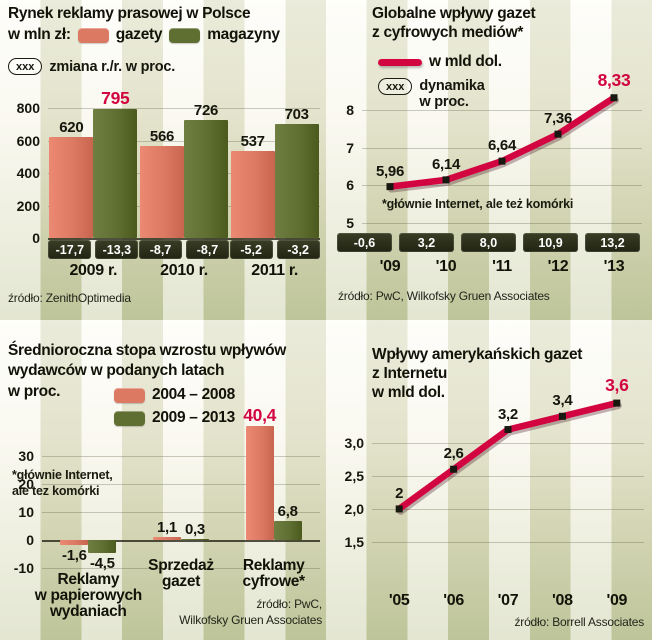  What do you see at coordinates (129, 418) in the screenshot?
I see `legend-swatch-2009-2013` at bounding box center [129, 418].